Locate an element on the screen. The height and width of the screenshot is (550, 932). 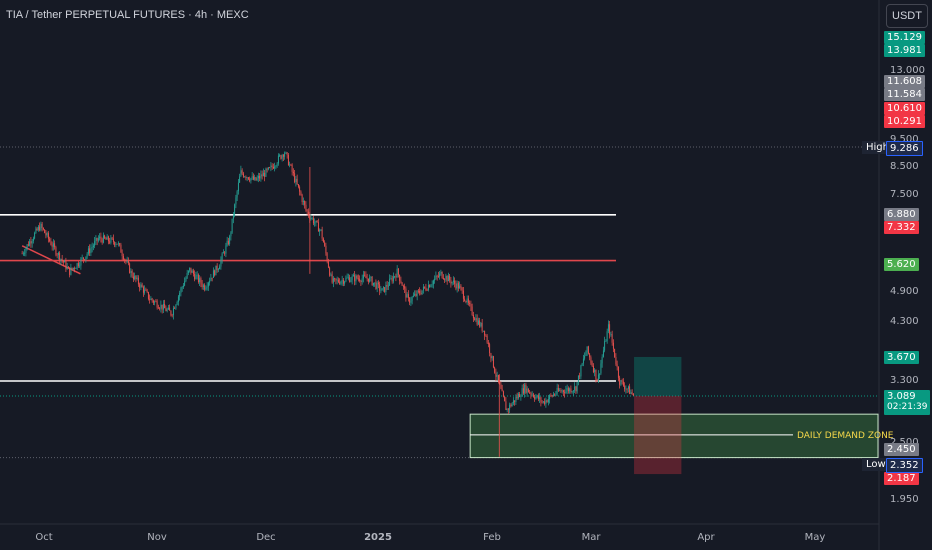
currency-button: USDT is located at coordinates (907, 16).